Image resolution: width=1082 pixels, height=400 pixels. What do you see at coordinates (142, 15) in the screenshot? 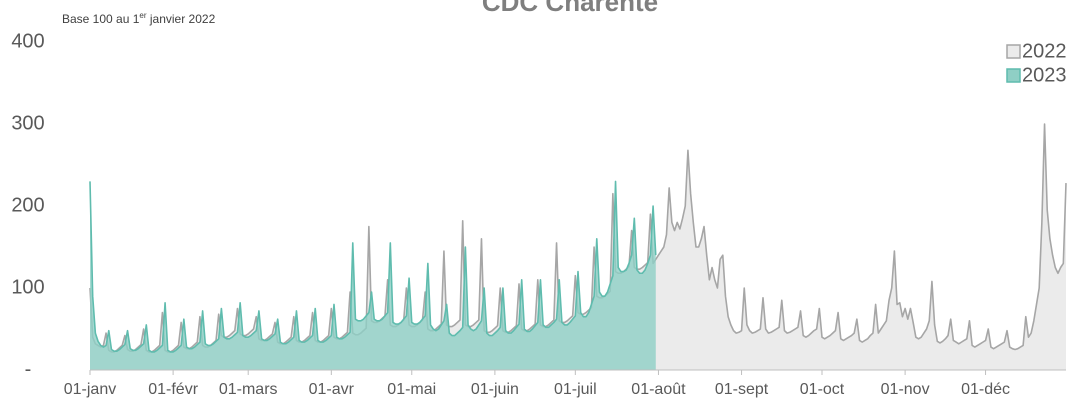
I see `subtitle-superscript: er` at bounding box center [142, 15].